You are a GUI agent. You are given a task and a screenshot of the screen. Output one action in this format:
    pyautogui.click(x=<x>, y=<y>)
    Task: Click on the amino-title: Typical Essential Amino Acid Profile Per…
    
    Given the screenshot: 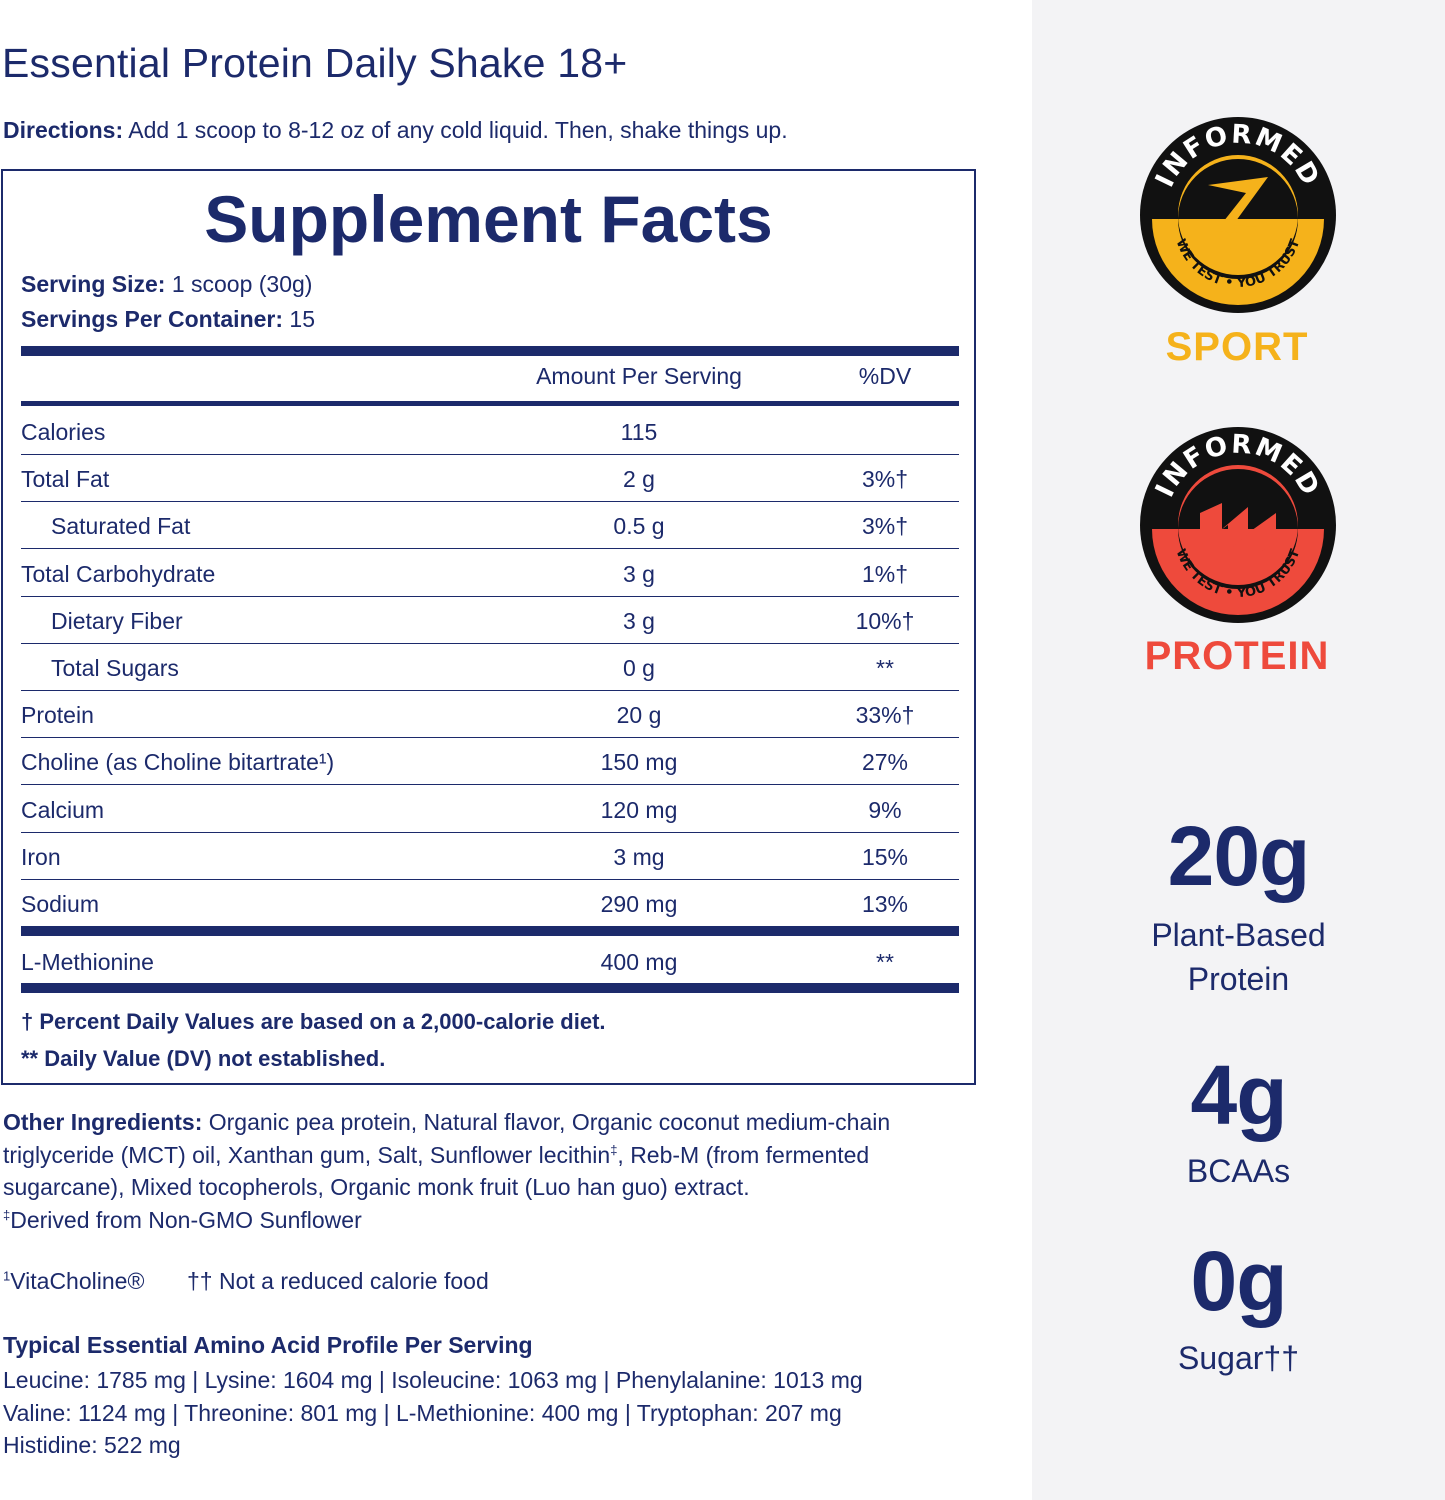 What is the action you would take?
    pyautogui.click(x=268, y=1345)
    